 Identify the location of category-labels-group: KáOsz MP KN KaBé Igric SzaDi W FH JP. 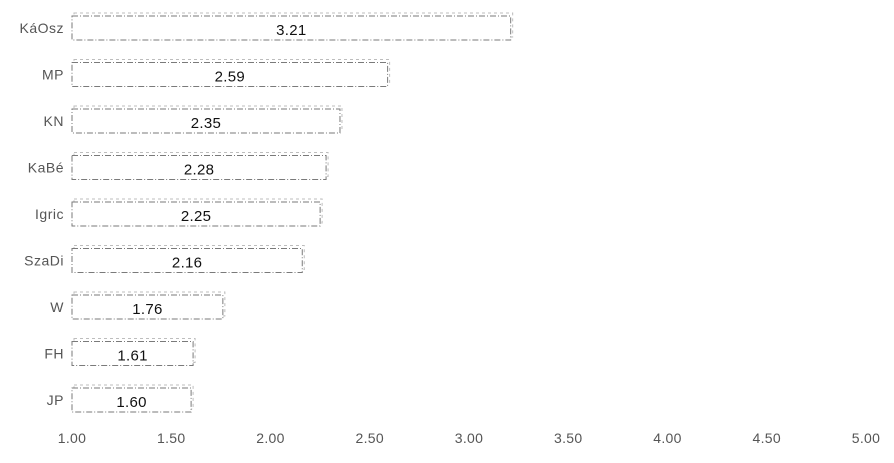
(41, 214).